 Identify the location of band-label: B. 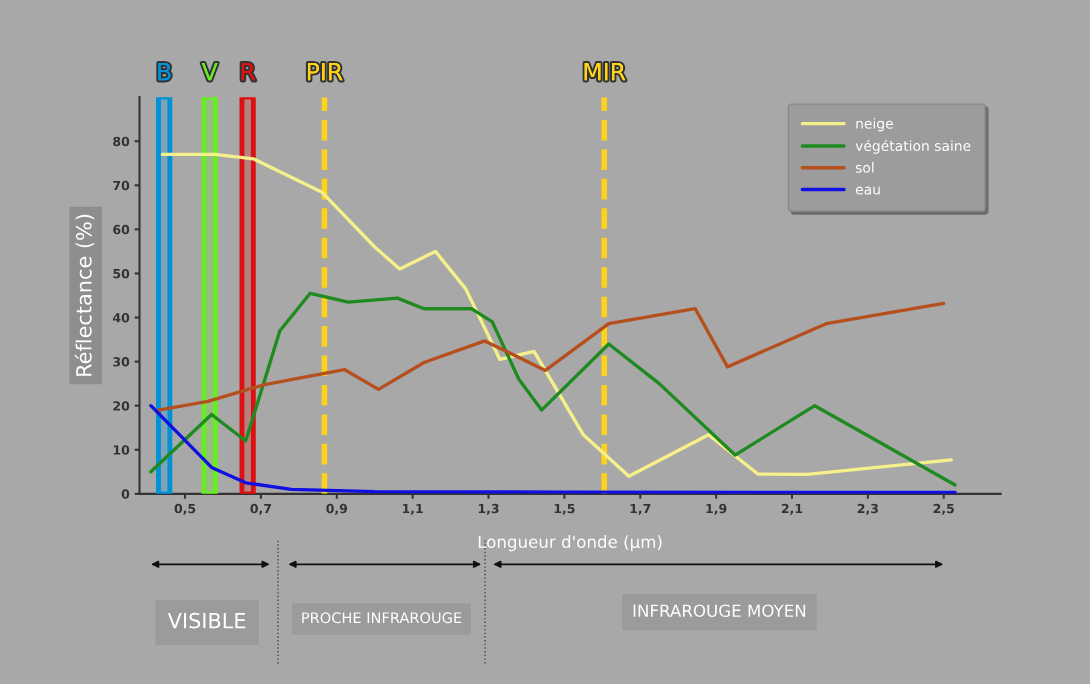
(164, 72).